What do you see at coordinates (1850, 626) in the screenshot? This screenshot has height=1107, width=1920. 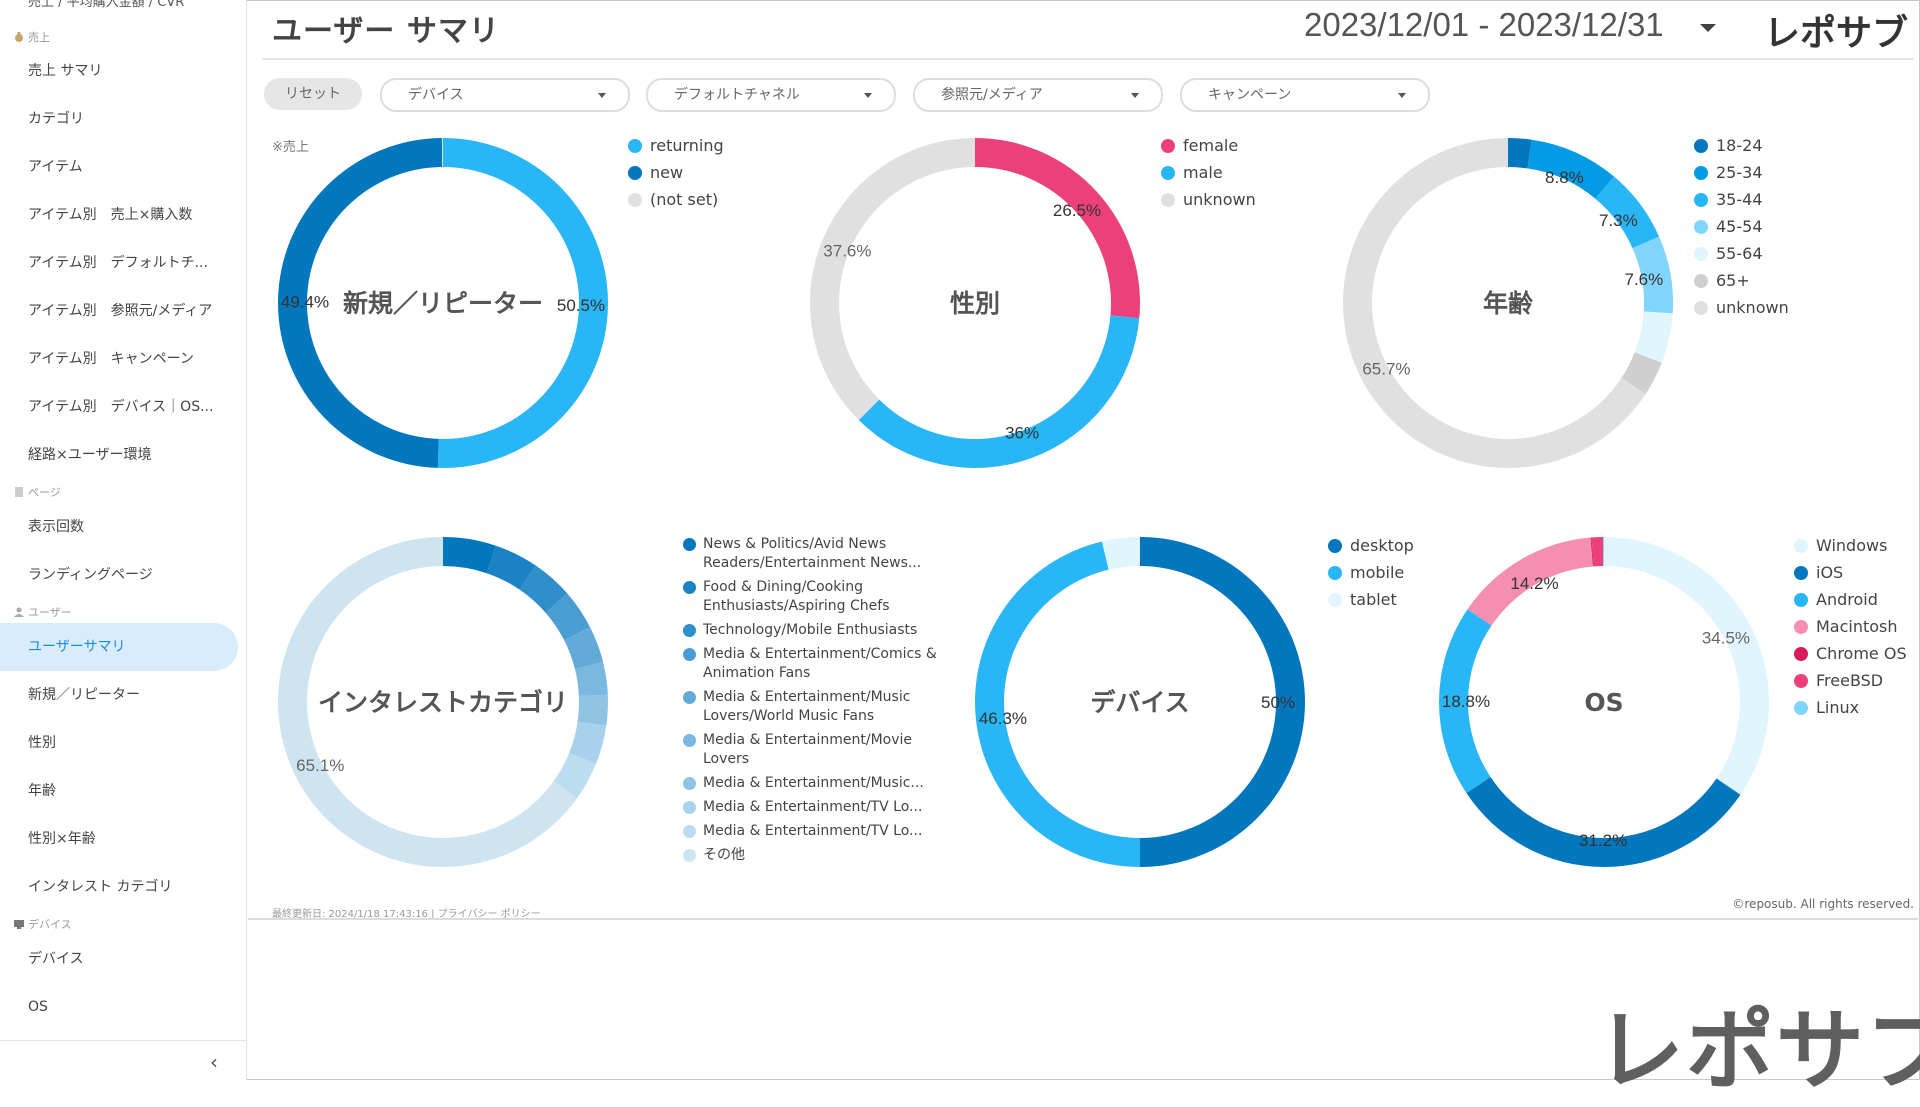 I see `legend-item: Macintosh` at bounding box center [1850, 626].